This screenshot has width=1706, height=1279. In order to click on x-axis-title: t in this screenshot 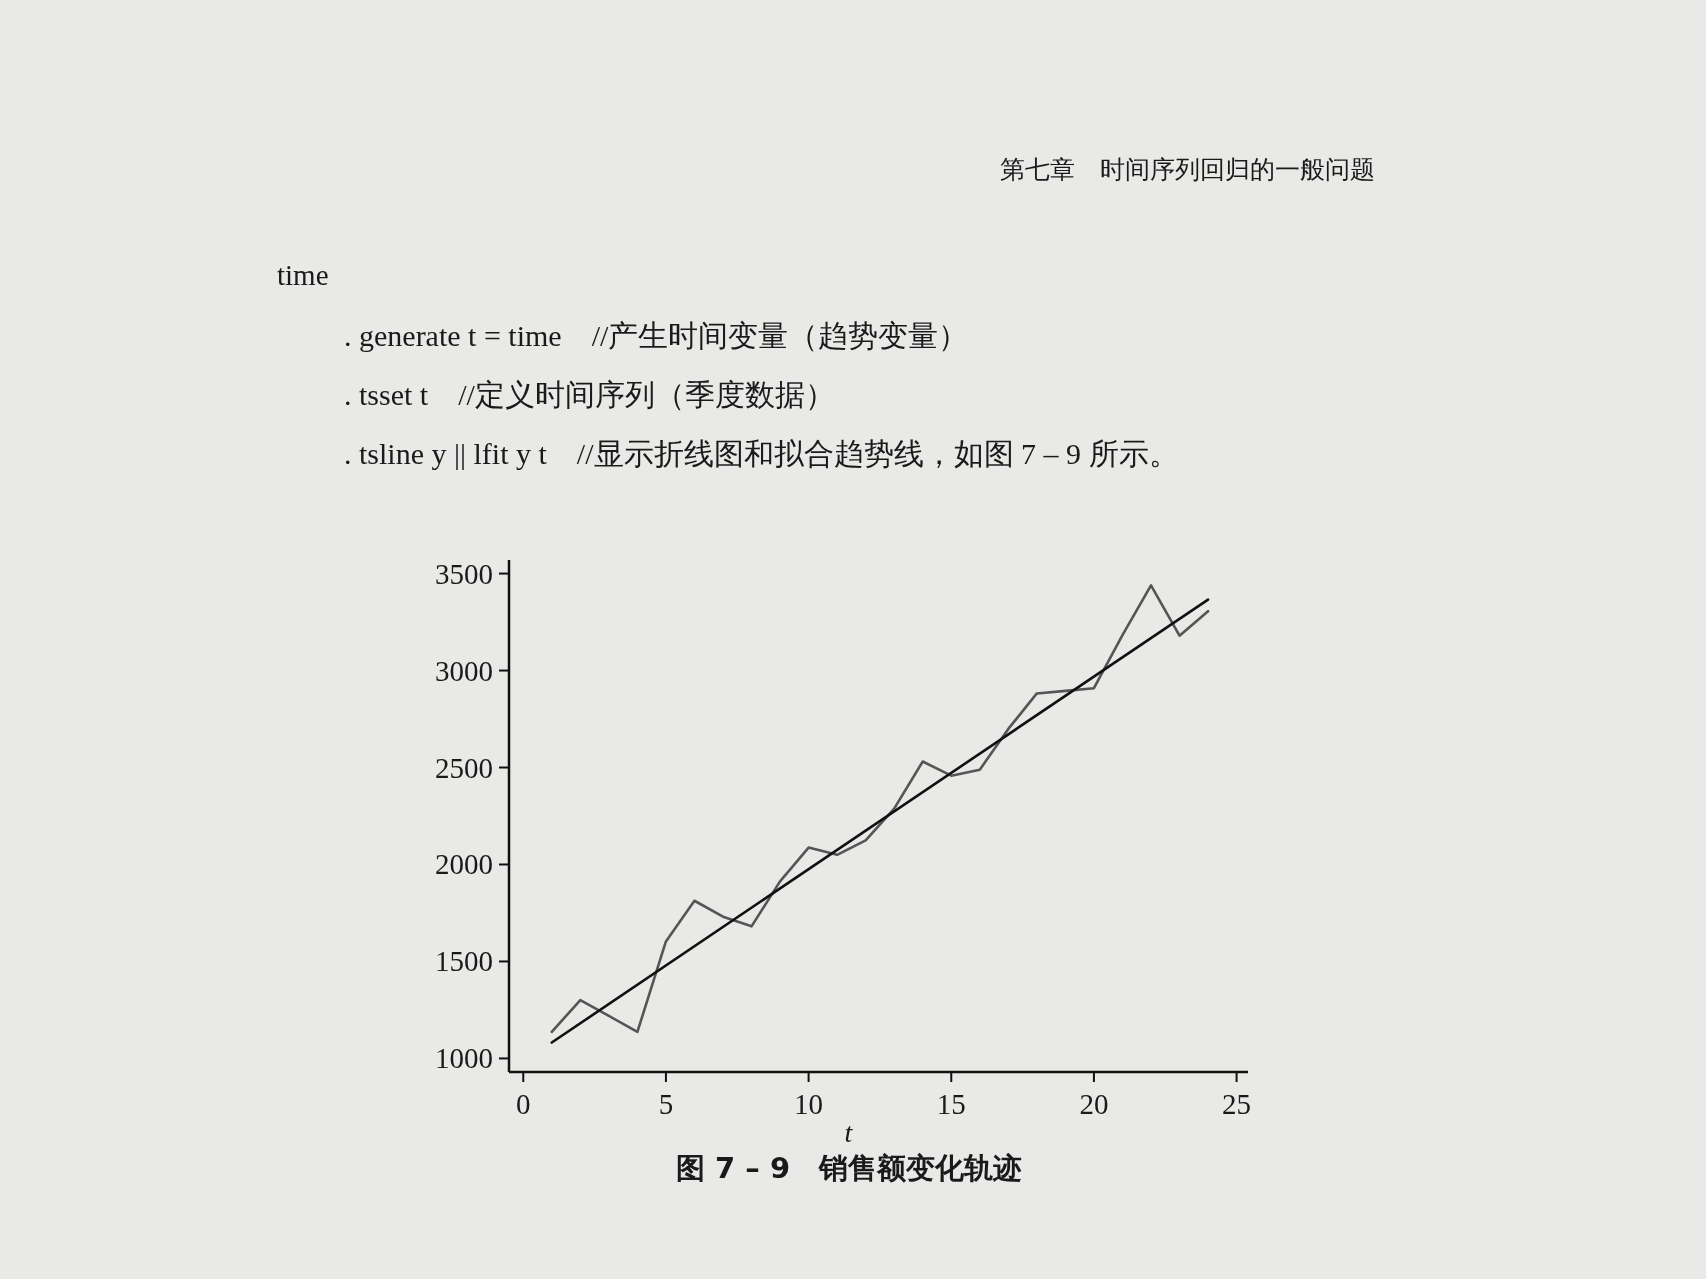, I will do `click(849, 1132)`.